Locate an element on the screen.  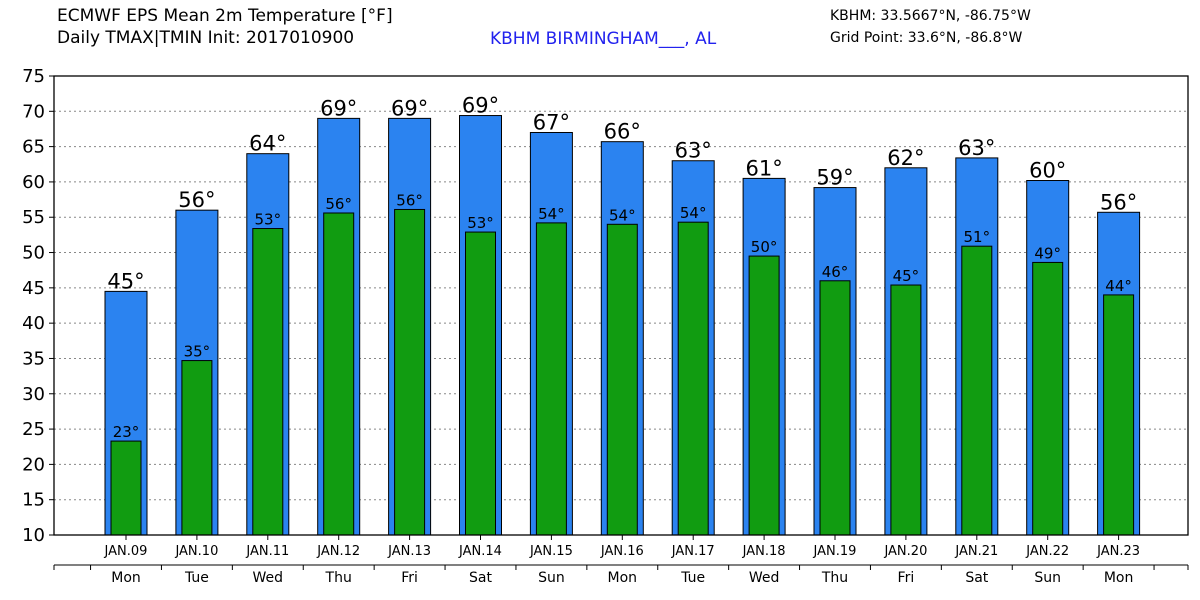
chart-title: ECMWF EPS Mean 2m Temperature [°F] is located at coordinates (225, 16).